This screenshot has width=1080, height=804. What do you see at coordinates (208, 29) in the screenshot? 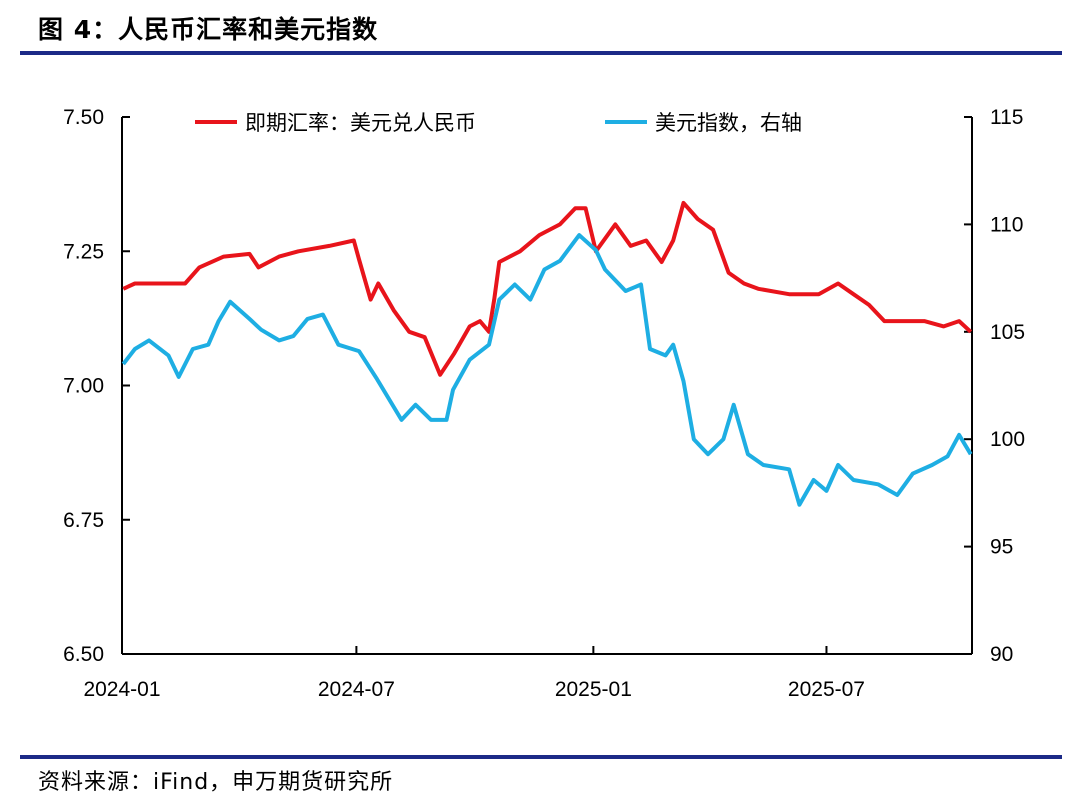
I see `chart-title: 图 4：人民币汇率和美元指数` at bounding box center [208, 29].